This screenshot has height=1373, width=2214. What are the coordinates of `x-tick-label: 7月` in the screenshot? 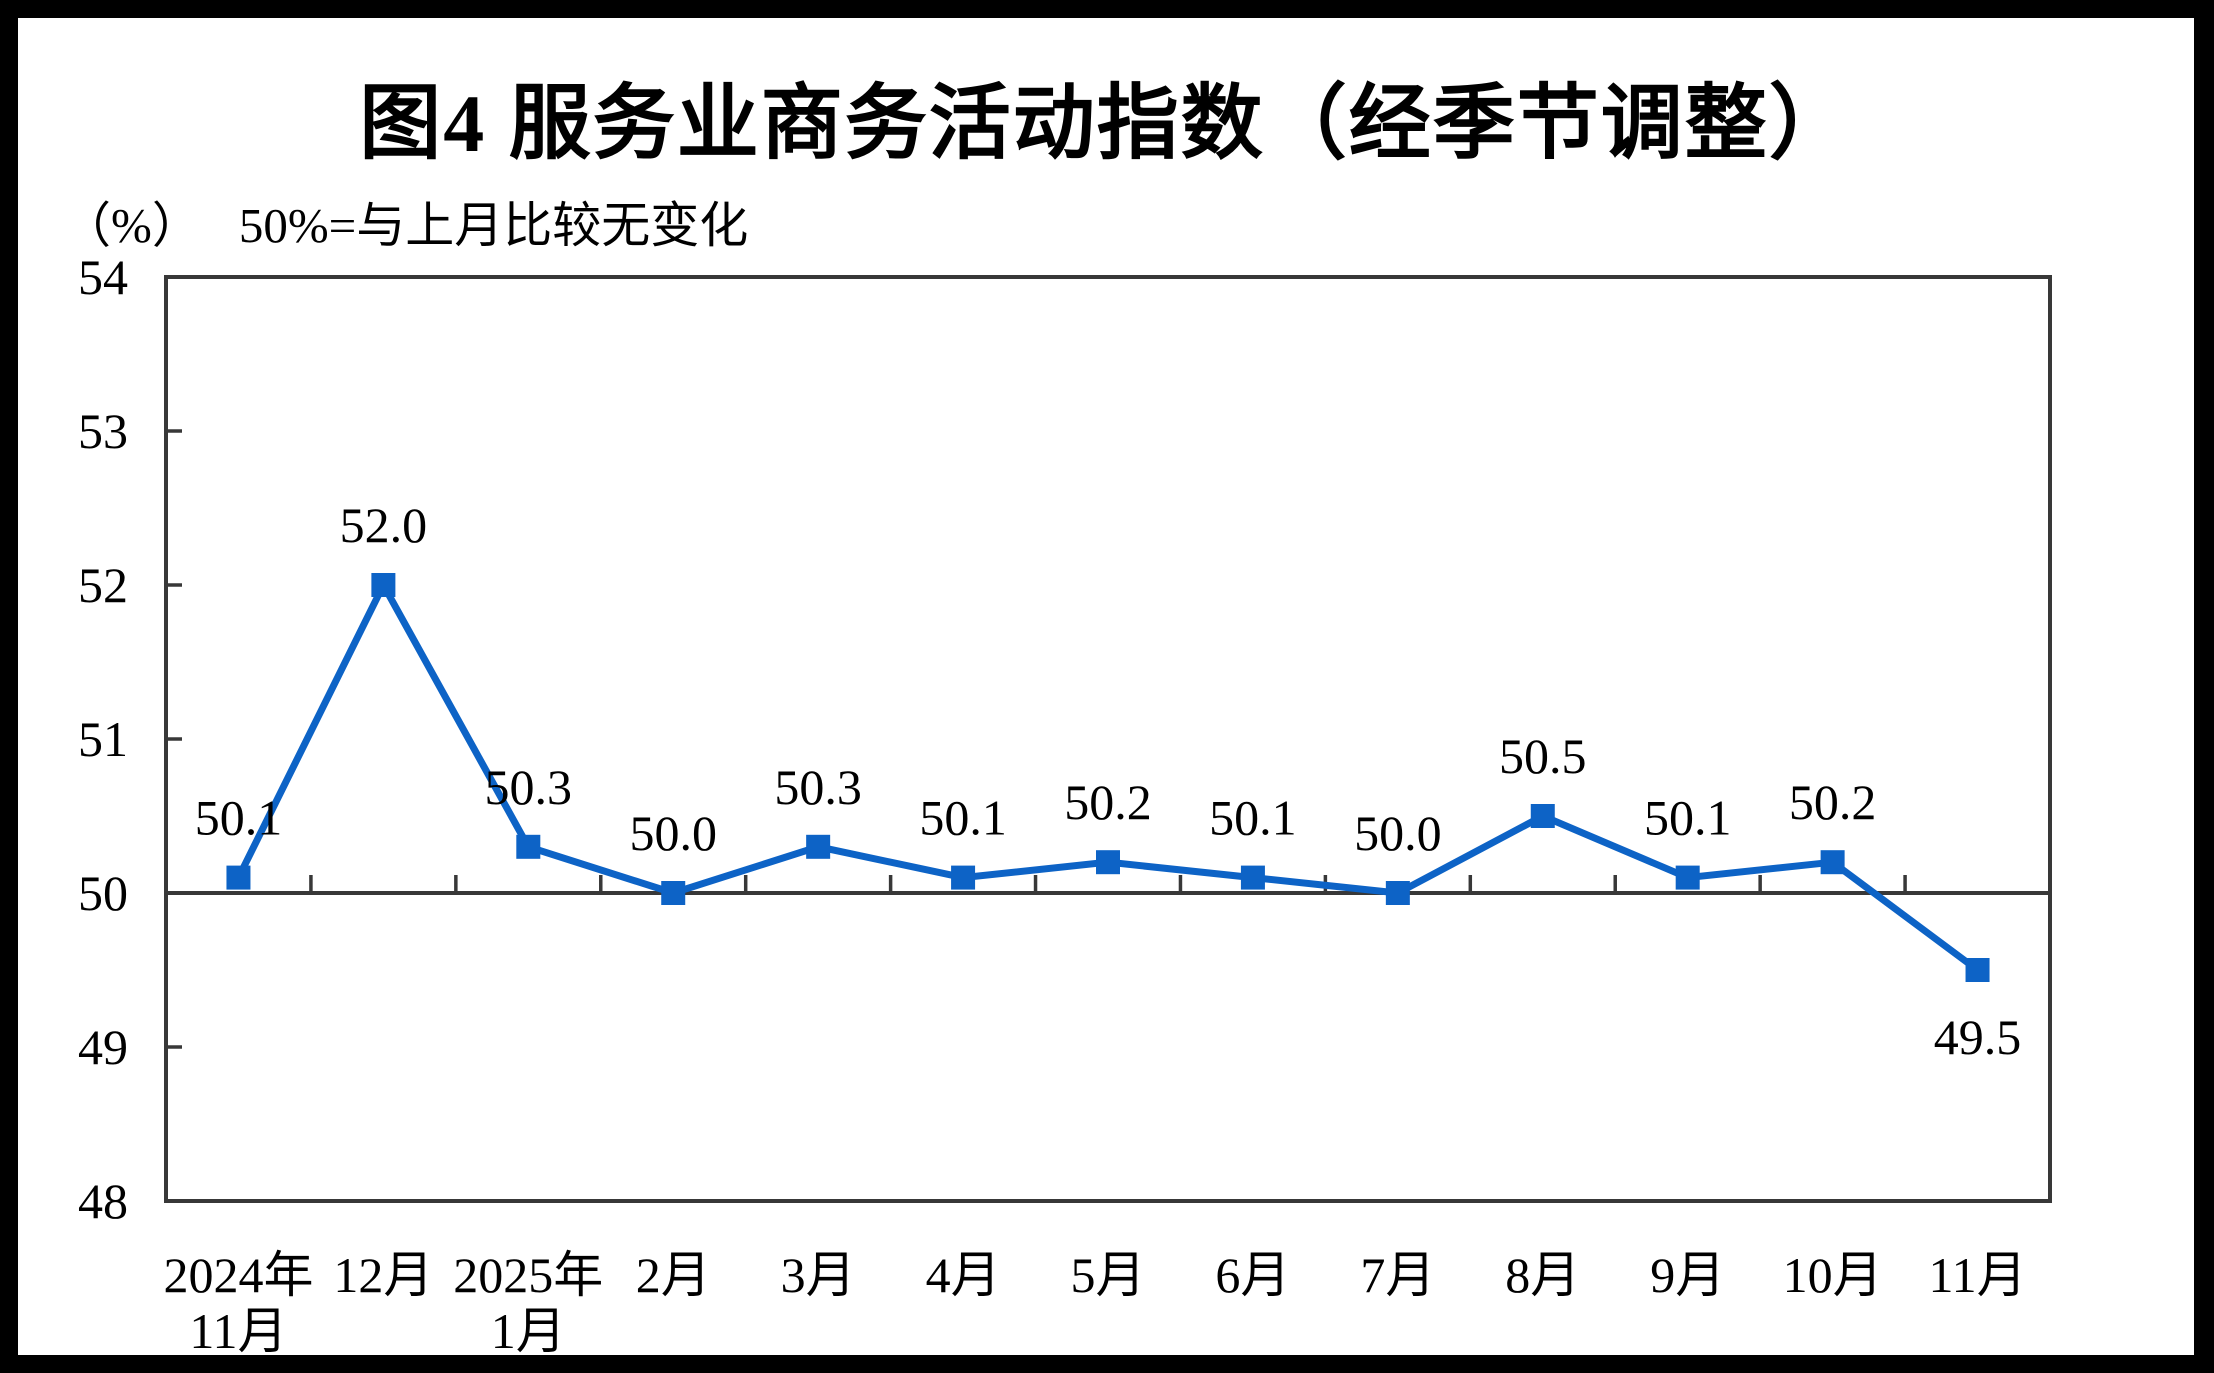 It's located at (1397, 1275).